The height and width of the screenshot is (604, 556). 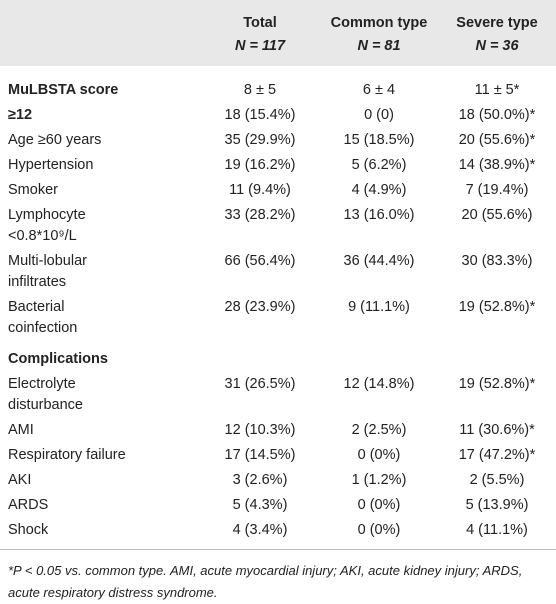 What do you see at coordinates (379, 480) in the screenshot?
I see `cell: 1 (1.2%)` at bounding box center [379, 480].